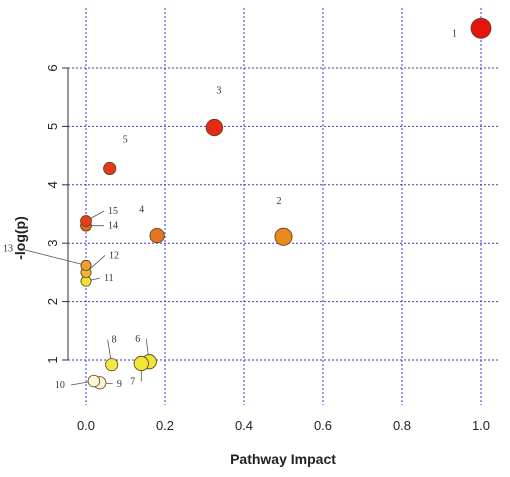  I want to click on point-label: 13, so click(8, 248).